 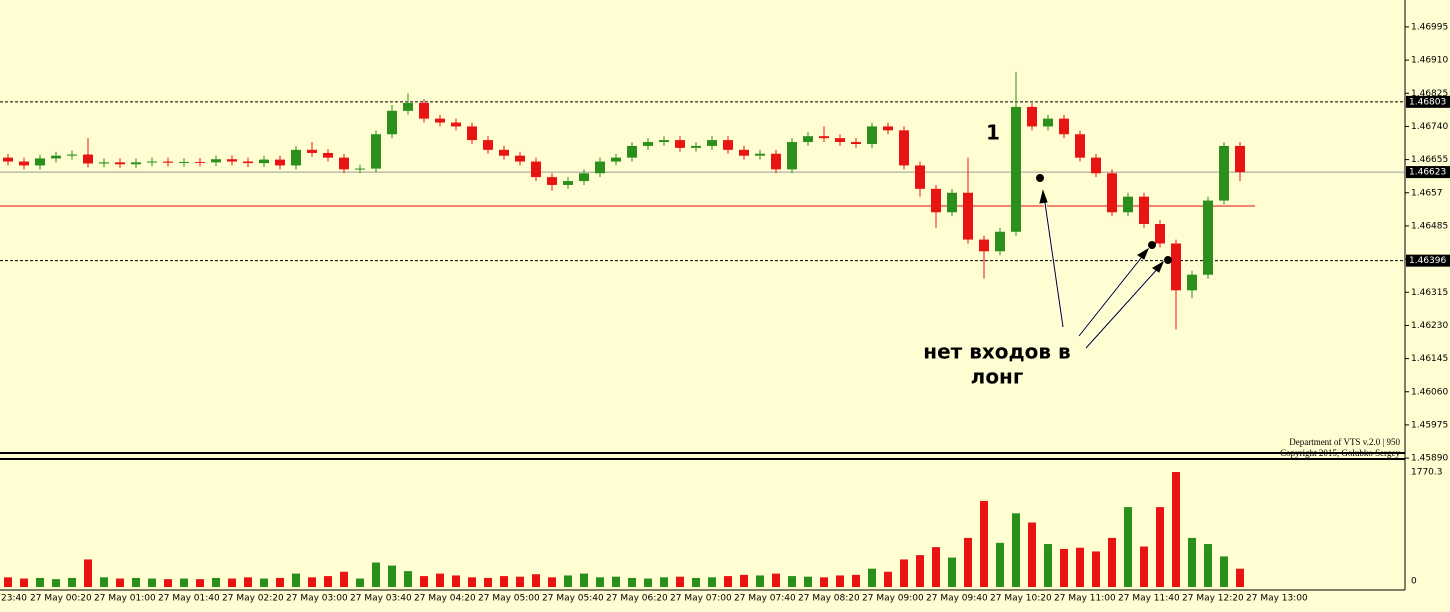 What do you see at coordinates (993, 133) in the screenshot?
I see `annotation: 1` at bounding box center [993, 133].